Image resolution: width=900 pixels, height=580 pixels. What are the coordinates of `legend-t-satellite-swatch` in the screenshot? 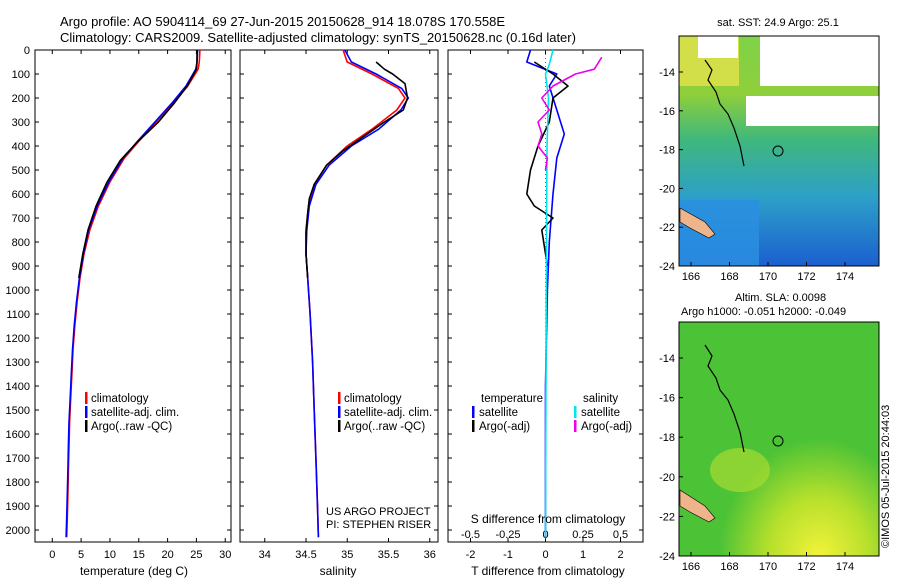 It's located at (473, 412).